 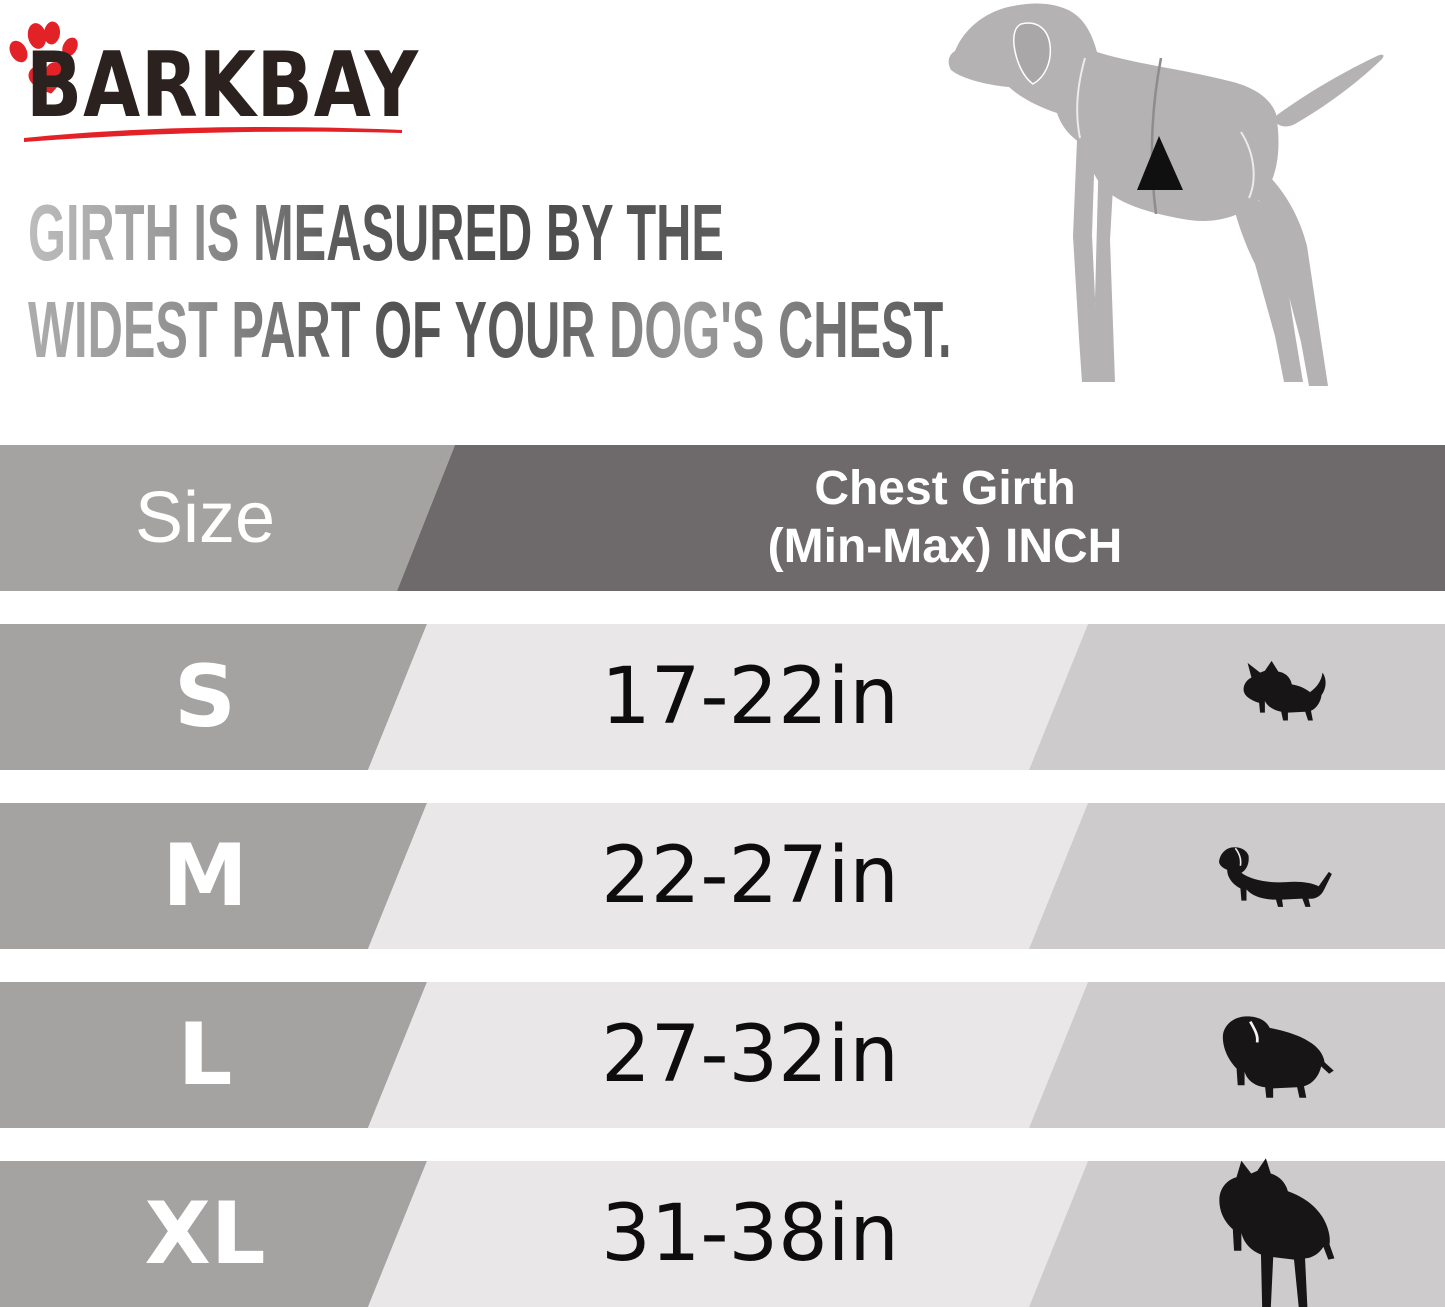 I want to click on dog-measurement-diagram, so click(x=1166, y=194).